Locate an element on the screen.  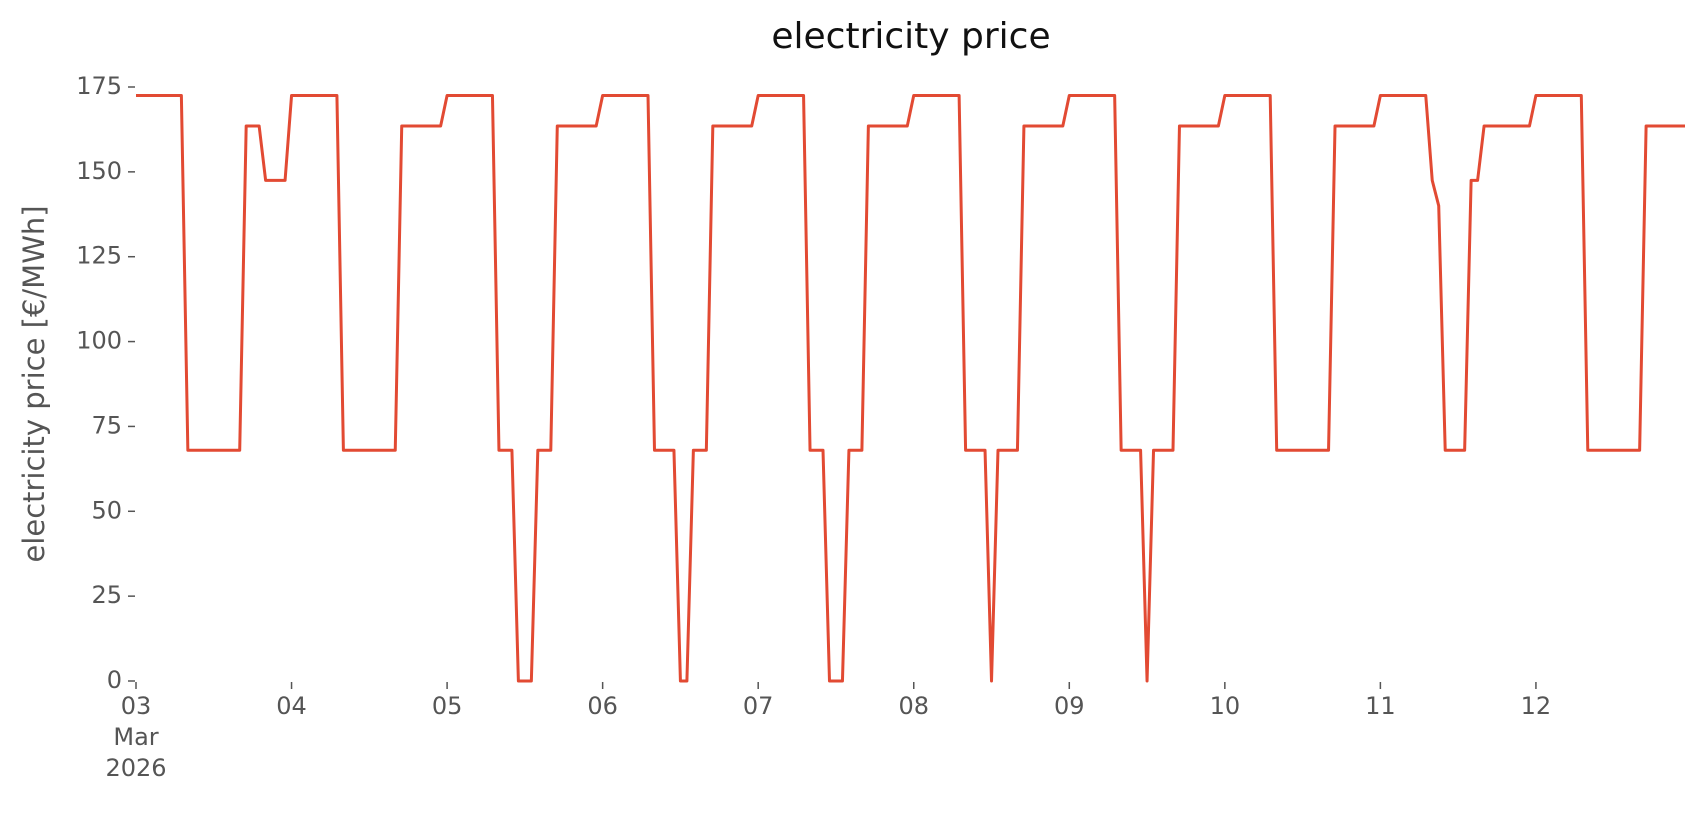
y-tick-label: 175 is located at coordinates (99, 86).